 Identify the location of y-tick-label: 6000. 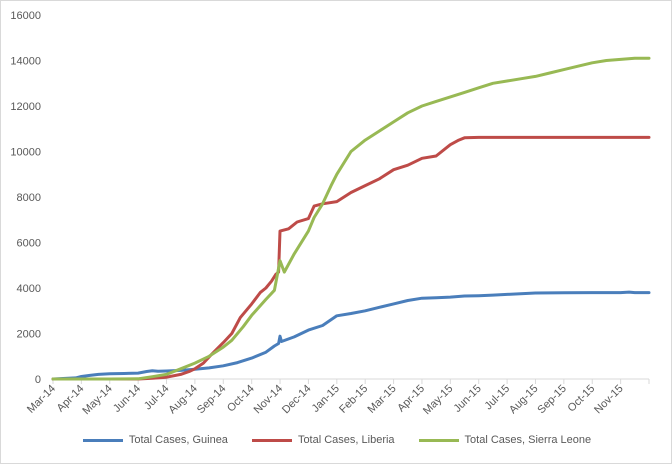
(29, 244).